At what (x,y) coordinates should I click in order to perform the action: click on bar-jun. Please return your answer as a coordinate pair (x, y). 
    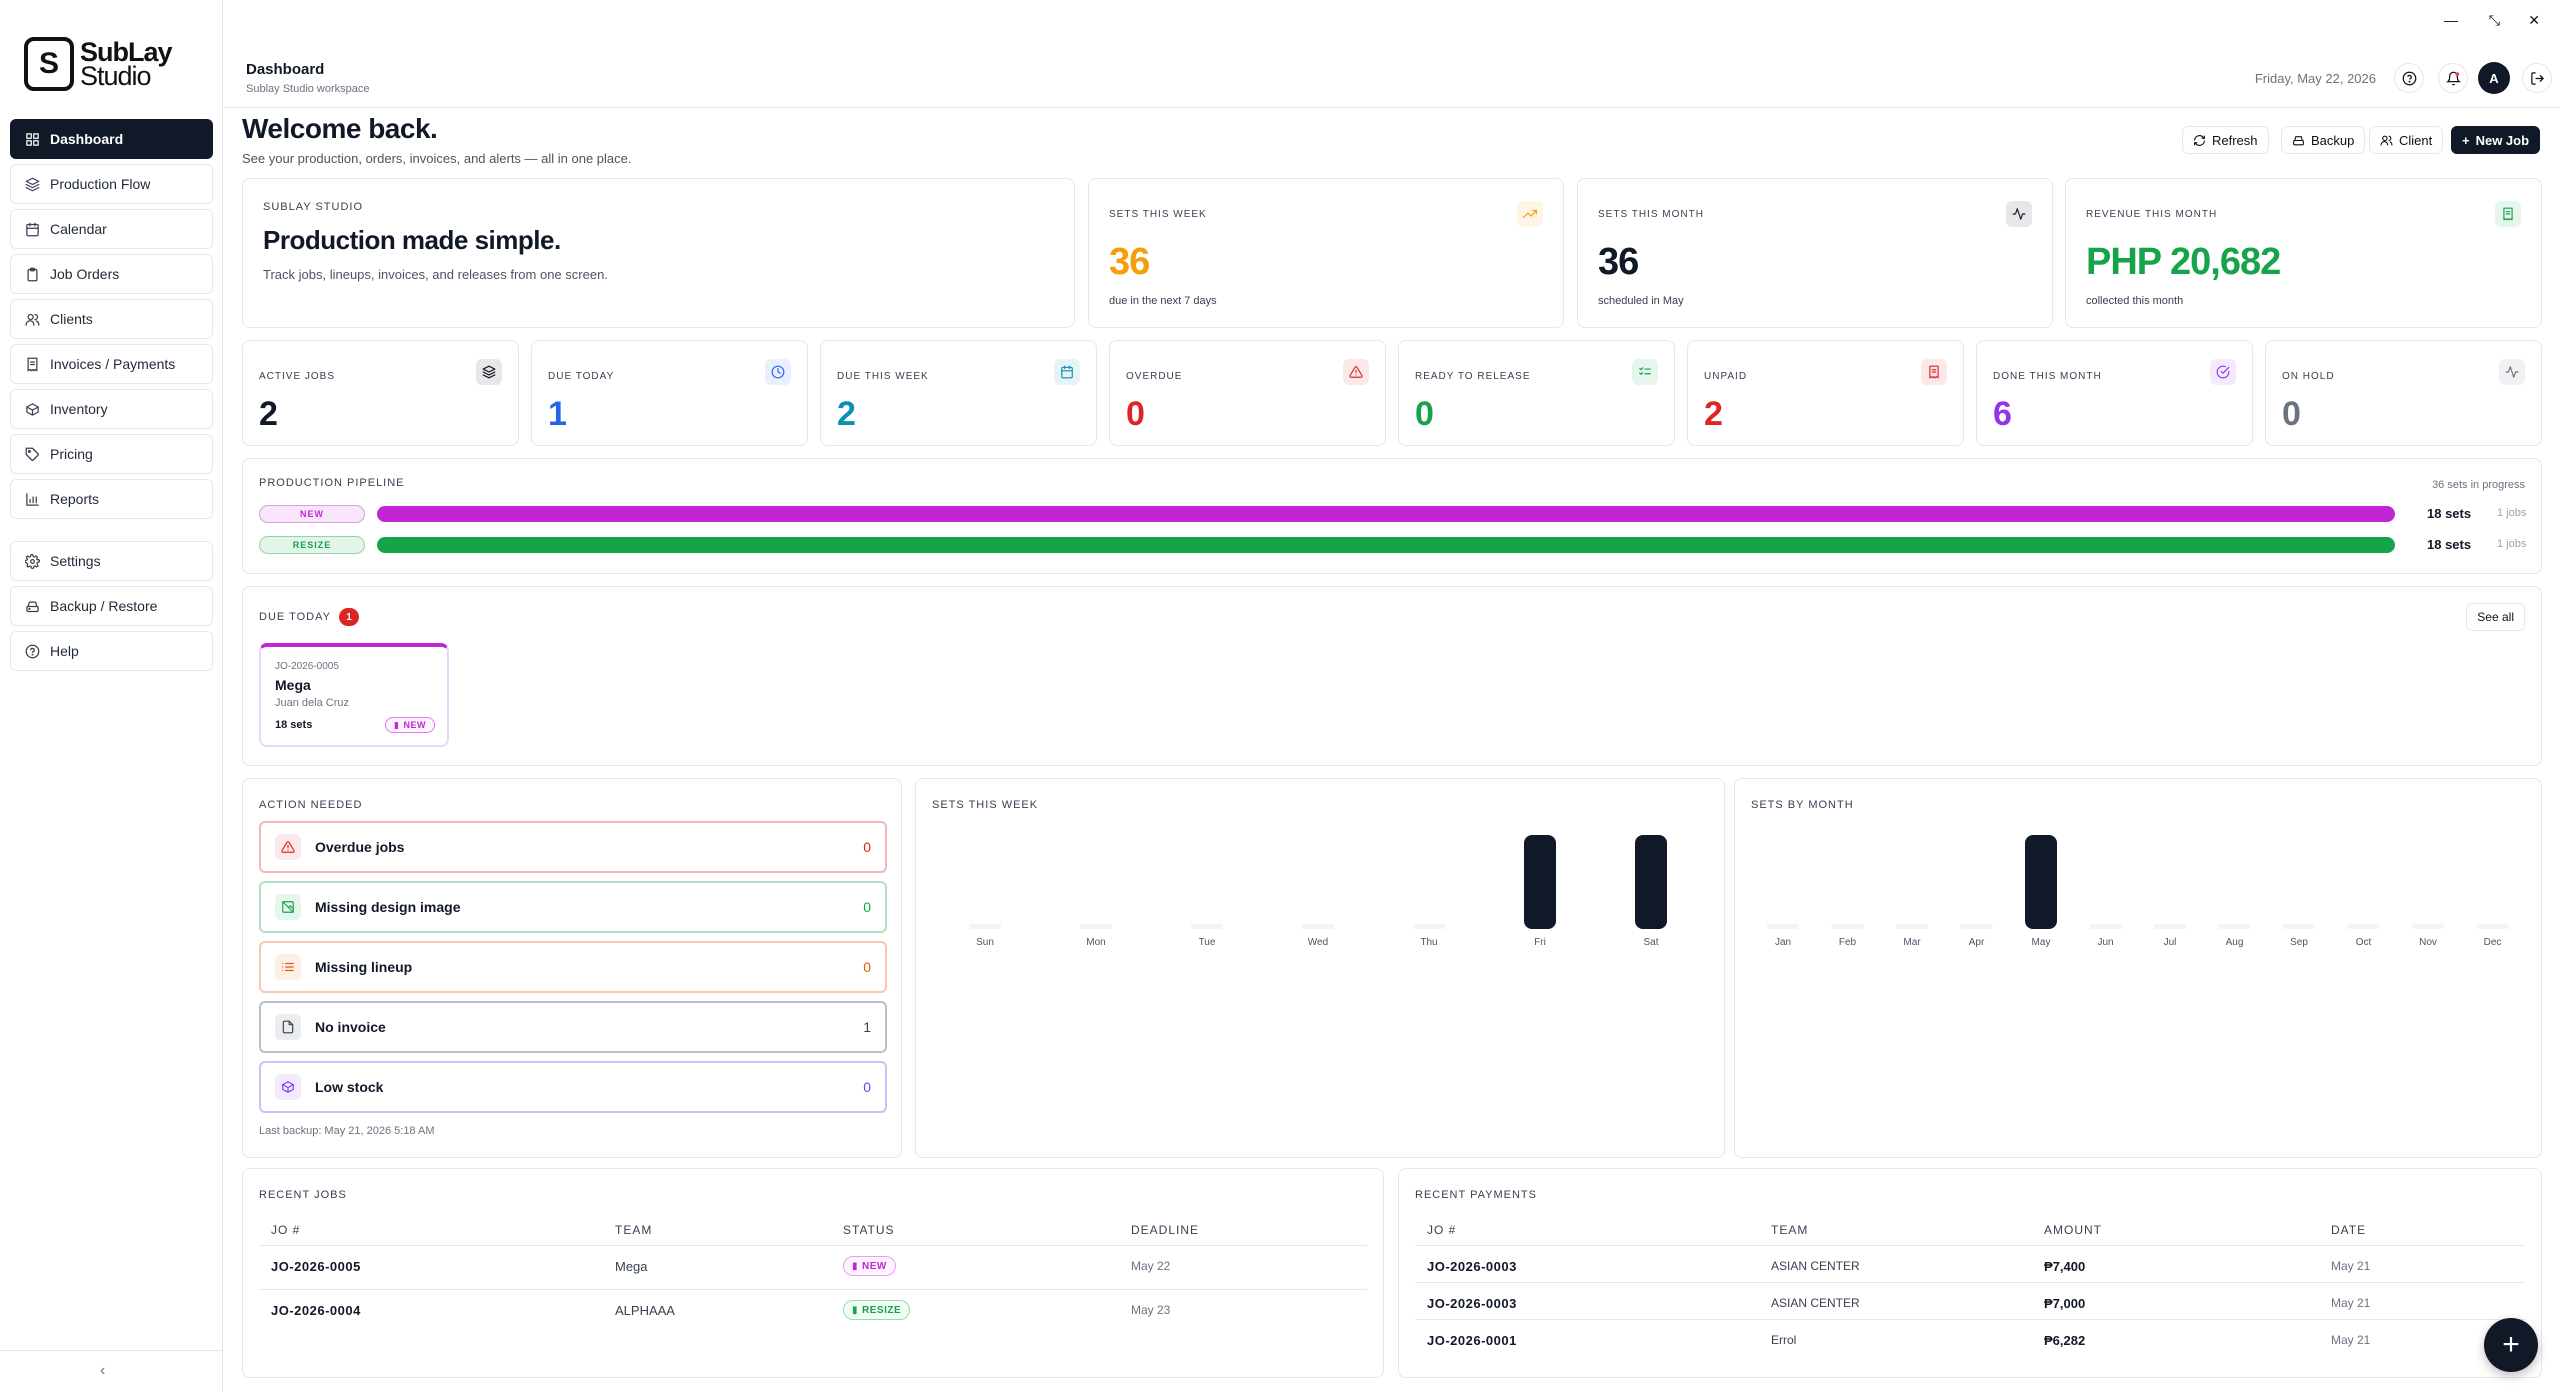
    Looking at the image, I should click on (2105, 926).